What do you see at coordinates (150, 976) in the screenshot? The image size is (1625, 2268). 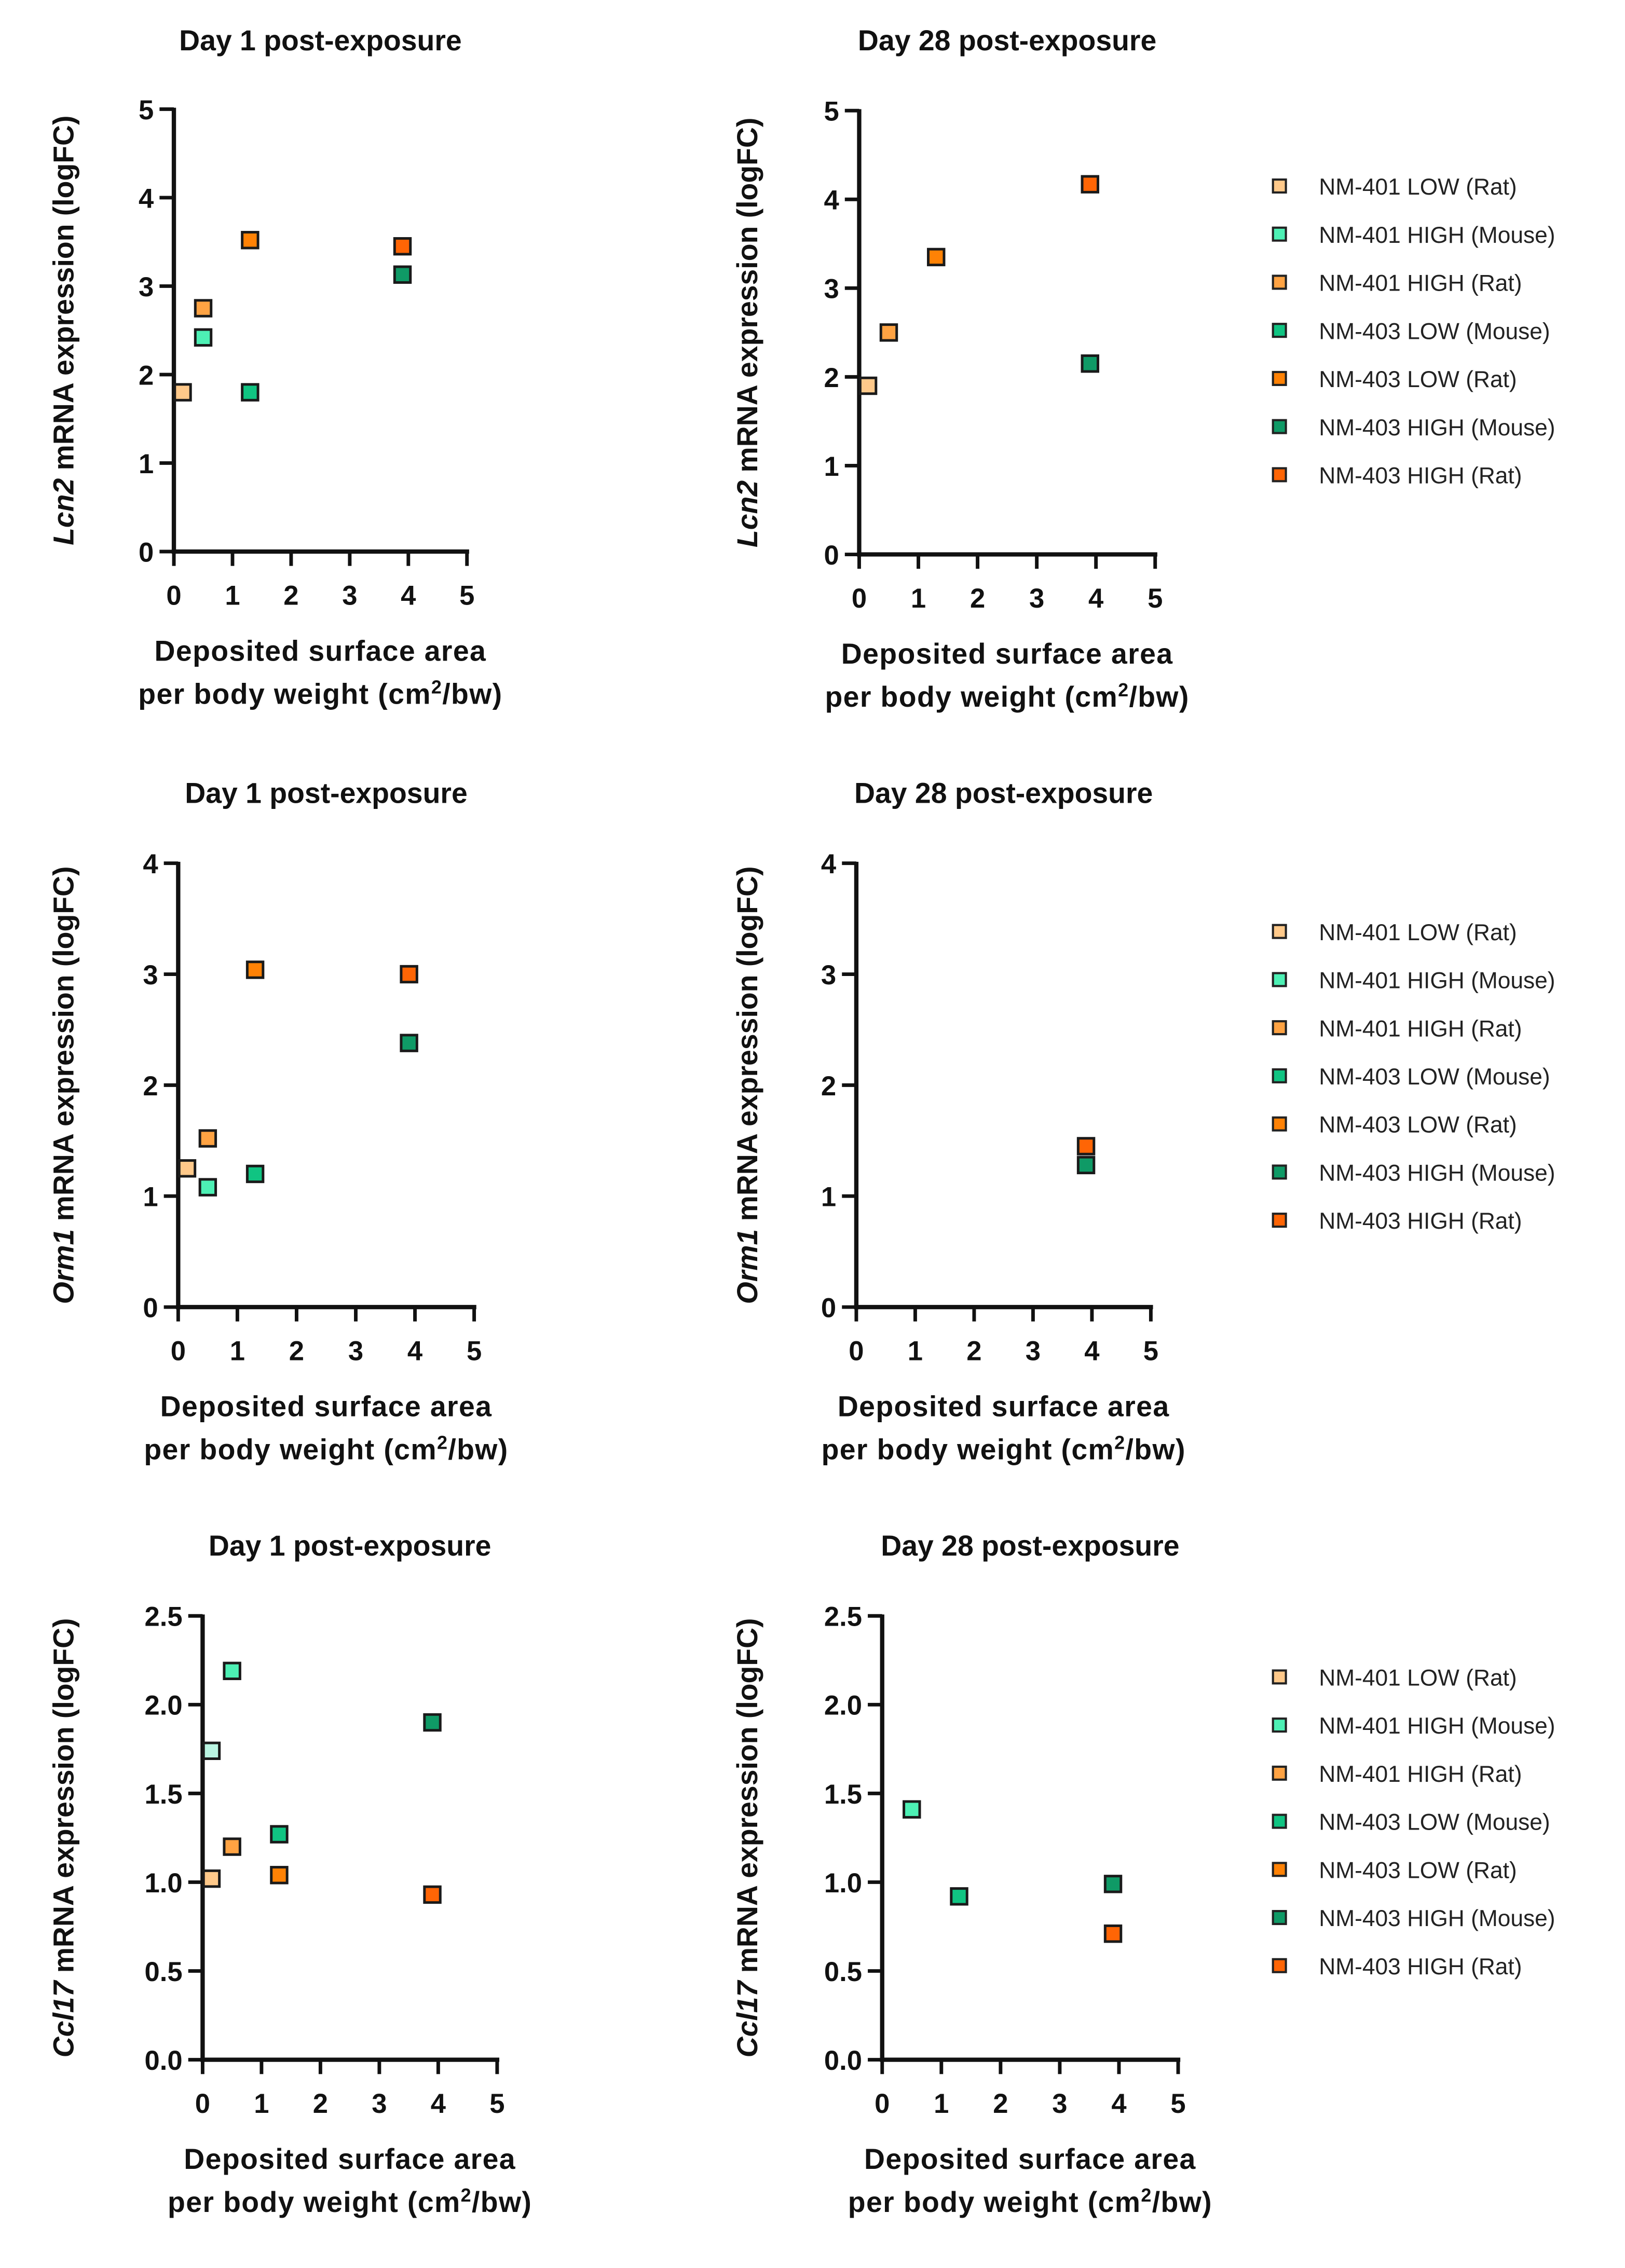 I see `y-tick-label: 3` at bounding box center [150, 976].